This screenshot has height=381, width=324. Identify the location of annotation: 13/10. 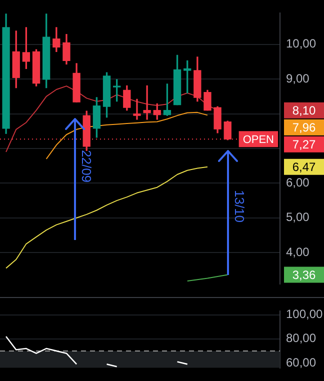
(239, 206).